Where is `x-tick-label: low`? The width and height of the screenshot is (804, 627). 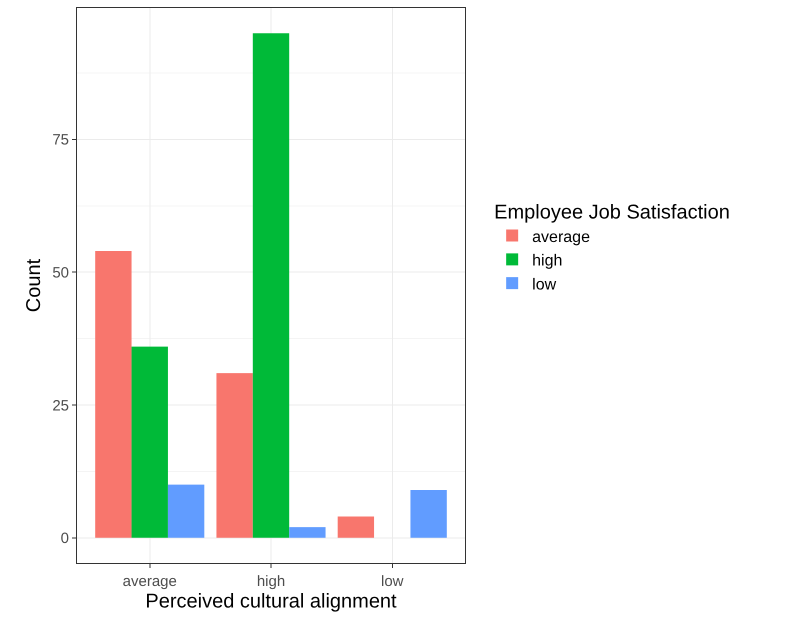
x-tick-label: low is located at coordinates (392, 581).